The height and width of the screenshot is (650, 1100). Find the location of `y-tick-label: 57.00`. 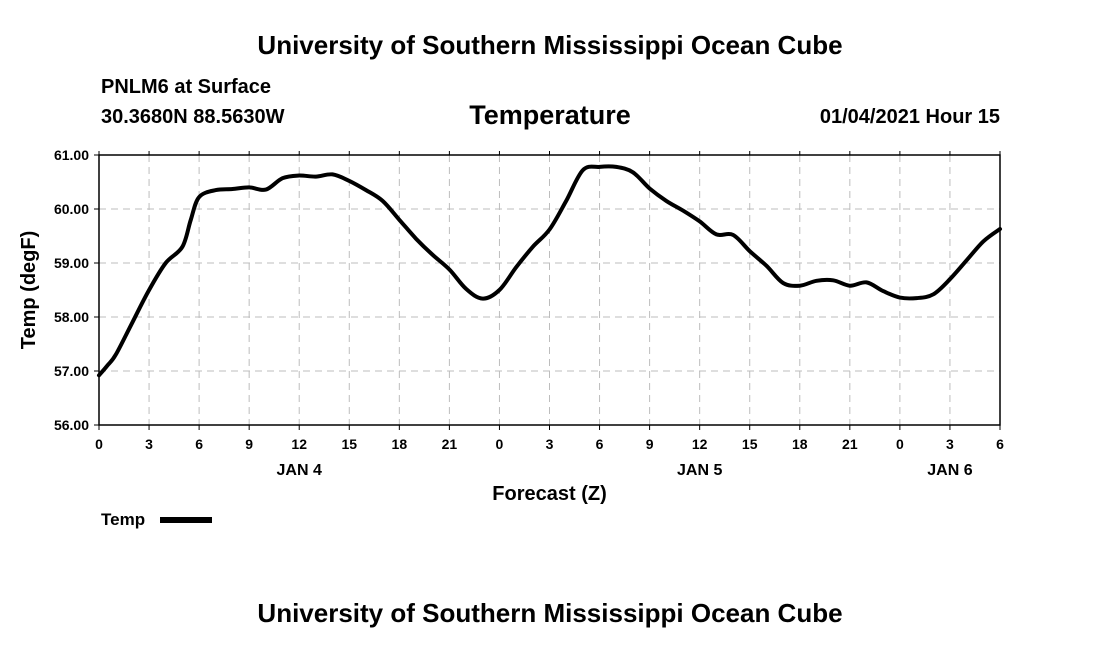

y-tick-label: 57.00 is located at coordinates (71, 371).